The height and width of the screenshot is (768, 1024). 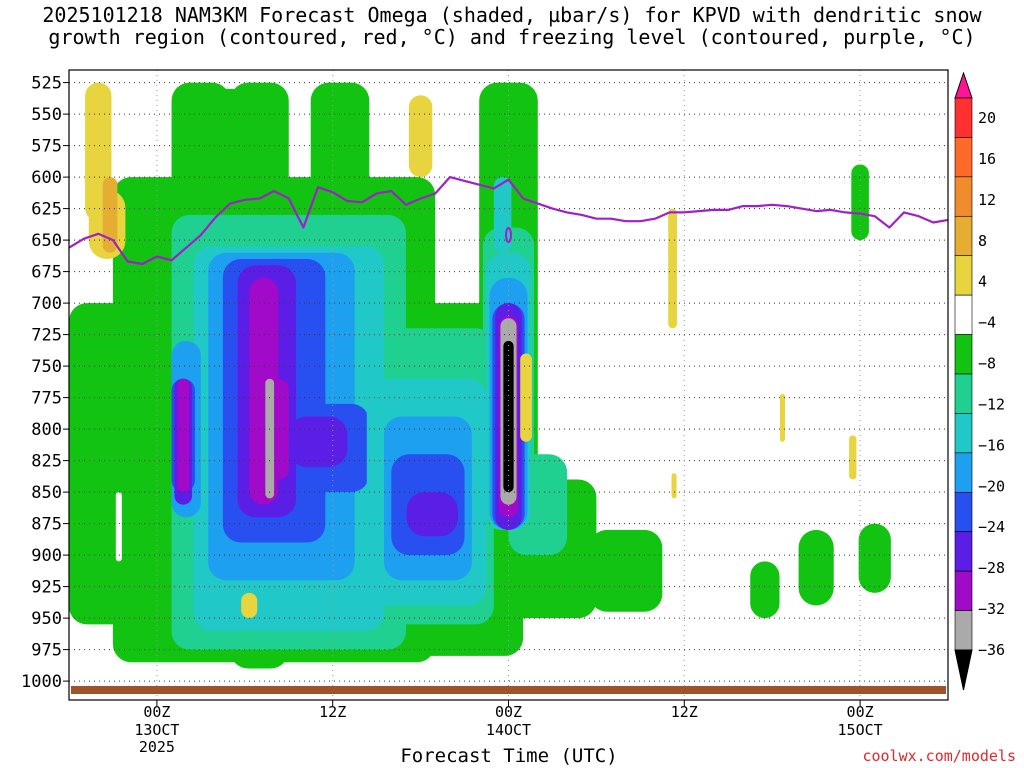 I want to click on x-axis-label: Forecast Time (UTC), so click(x=509, y=756).